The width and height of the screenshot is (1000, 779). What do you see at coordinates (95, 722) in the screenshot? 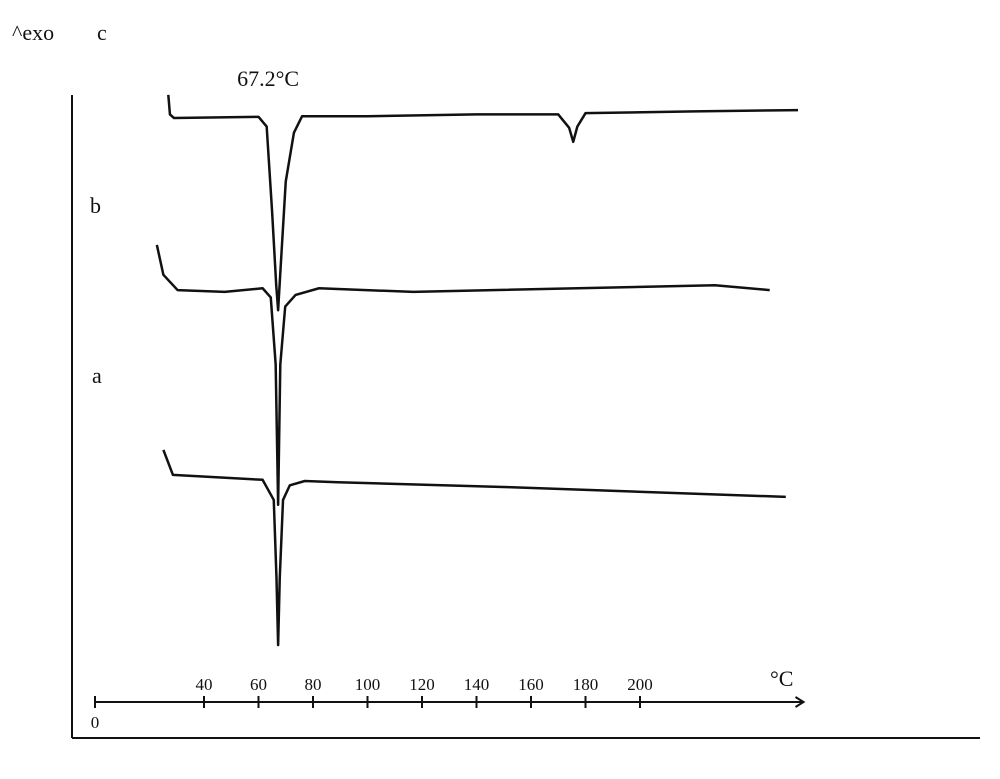
I see `x-tick-label: 0` at bounding box center [95, 722].